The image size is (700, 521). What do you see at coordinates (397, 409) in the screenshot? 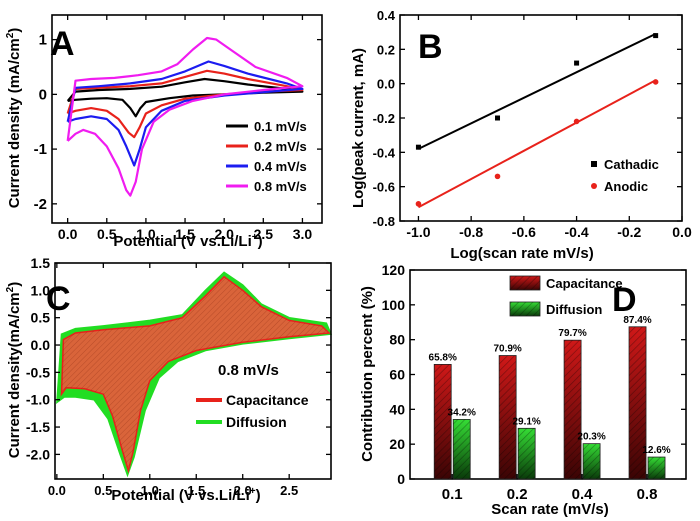
I see `panel-d-ytick-label: 40` at bounding box center [397, 409].